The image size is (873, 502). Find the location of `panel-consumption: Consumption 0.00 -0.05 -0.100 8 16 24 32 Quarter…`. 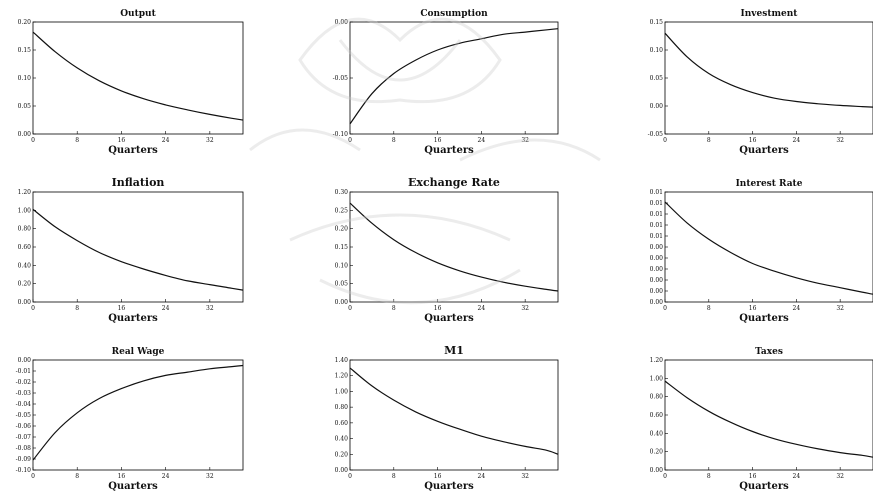

panel-consumption: Consumption 0.00 -0.05 -0.100 8 16 24 32 Quarter… is located at coordinates (446, 82).